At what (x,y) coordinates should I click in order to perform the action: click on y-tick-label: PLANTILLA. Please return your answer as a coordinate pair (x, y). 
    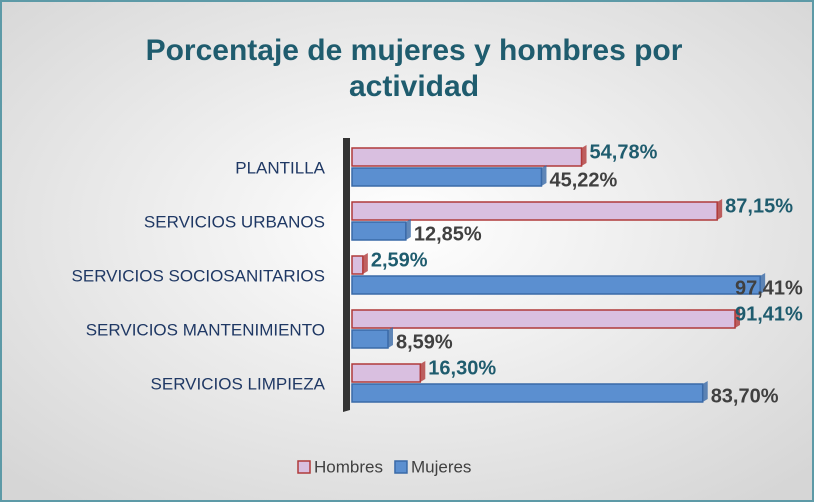
    Looking at the image, I should click on (280, 167).